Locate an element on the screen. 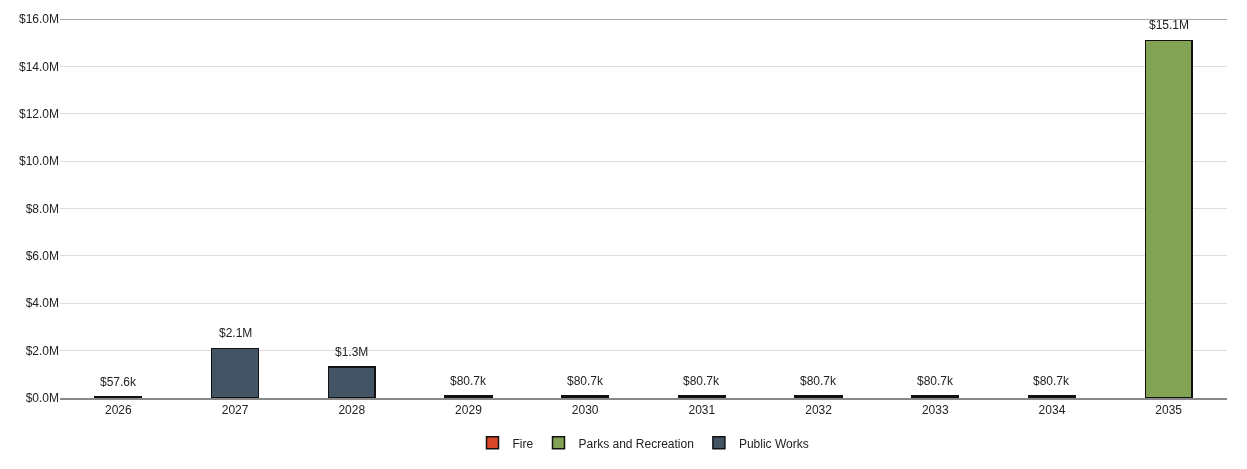 Image resolution: width=1247 pixels, height=469 pixels. x-tick-label: 2027 is located at coordinates (235, 410).